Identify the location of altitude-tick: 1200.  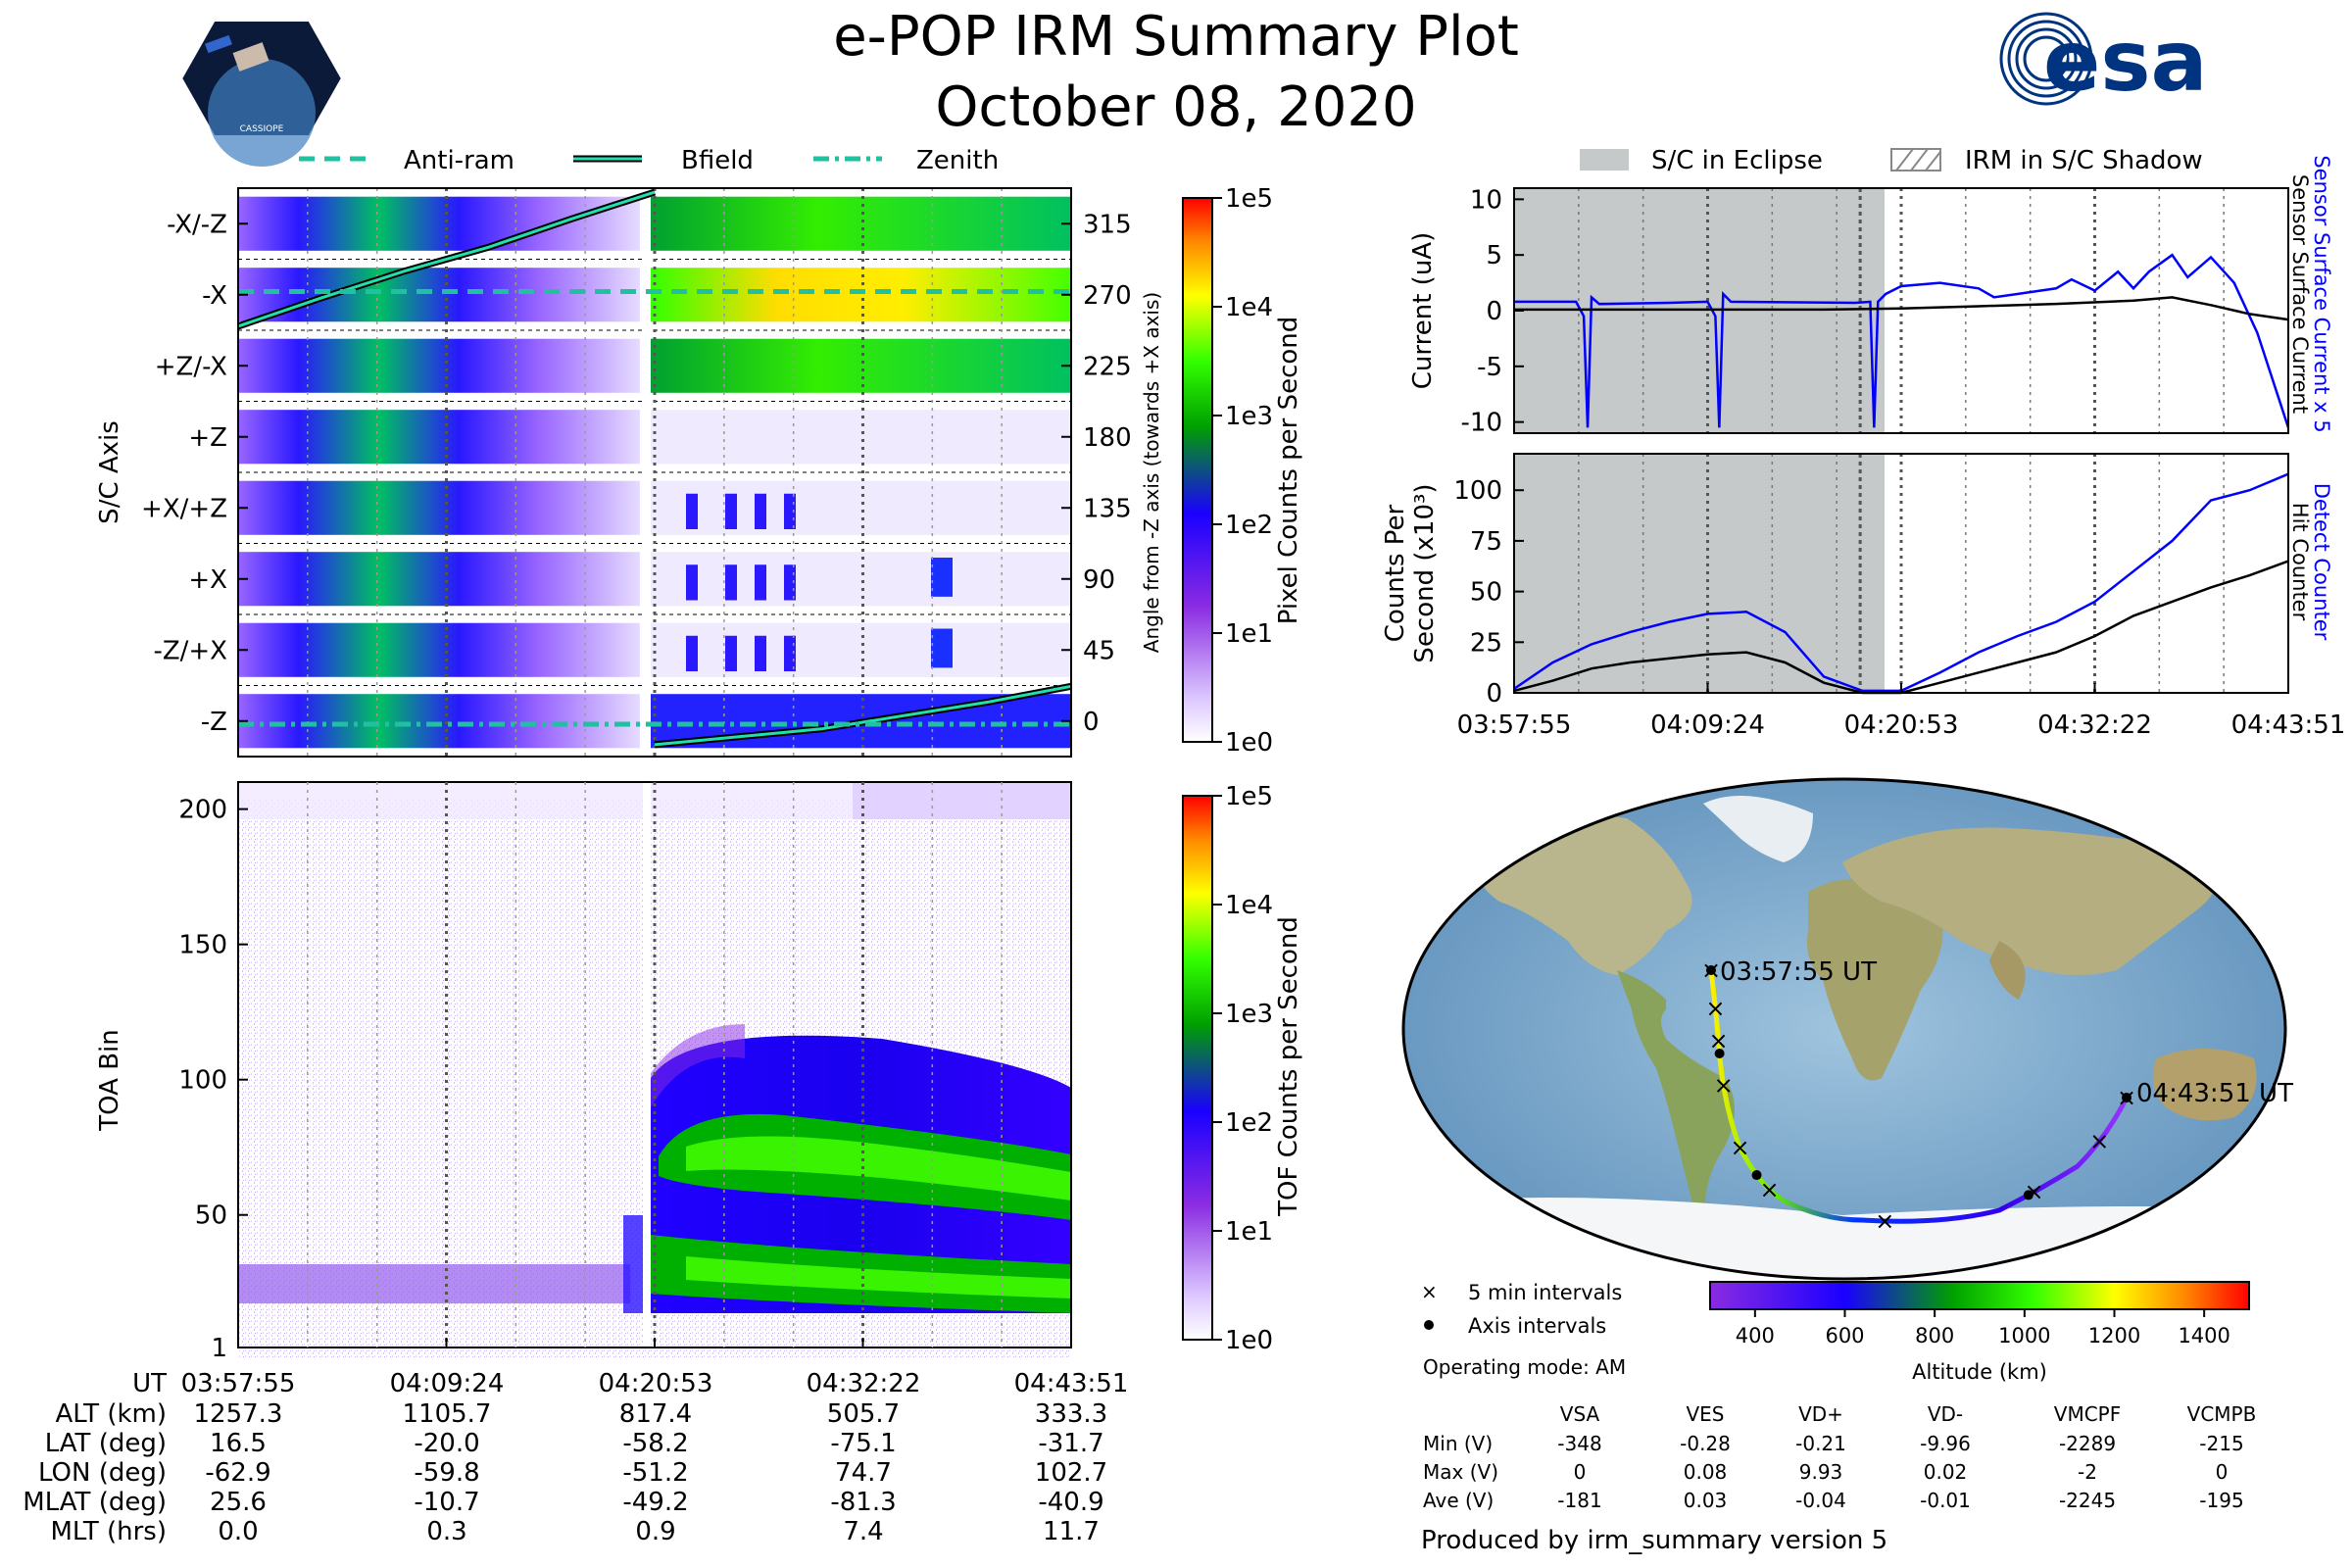
(2114, 1336).